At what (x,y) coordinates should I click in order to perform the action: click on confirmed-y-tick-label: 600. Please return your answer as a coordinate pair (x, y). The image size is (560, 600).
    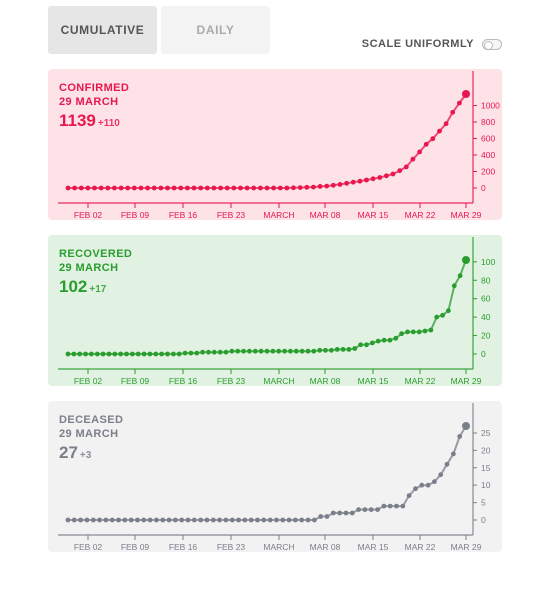
    Looking at the image, I should click on (488, 138).